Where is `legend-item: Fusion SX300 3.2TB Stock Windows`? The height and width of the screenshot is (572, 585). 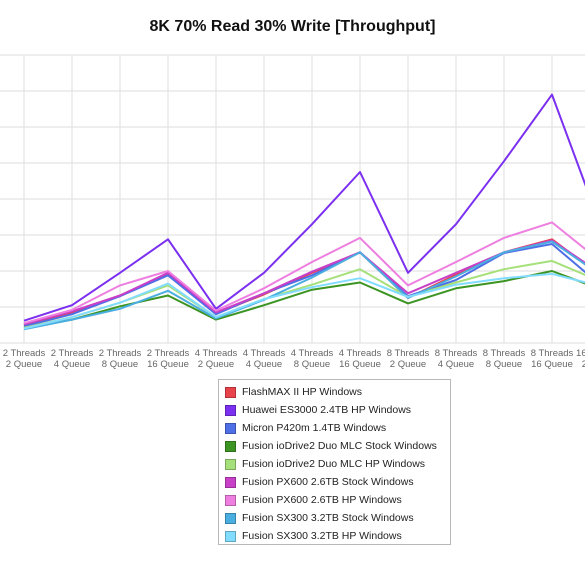
legend-item: Fusion SX300 3.2TB Stock Windows is located at coordinates (337, 518).